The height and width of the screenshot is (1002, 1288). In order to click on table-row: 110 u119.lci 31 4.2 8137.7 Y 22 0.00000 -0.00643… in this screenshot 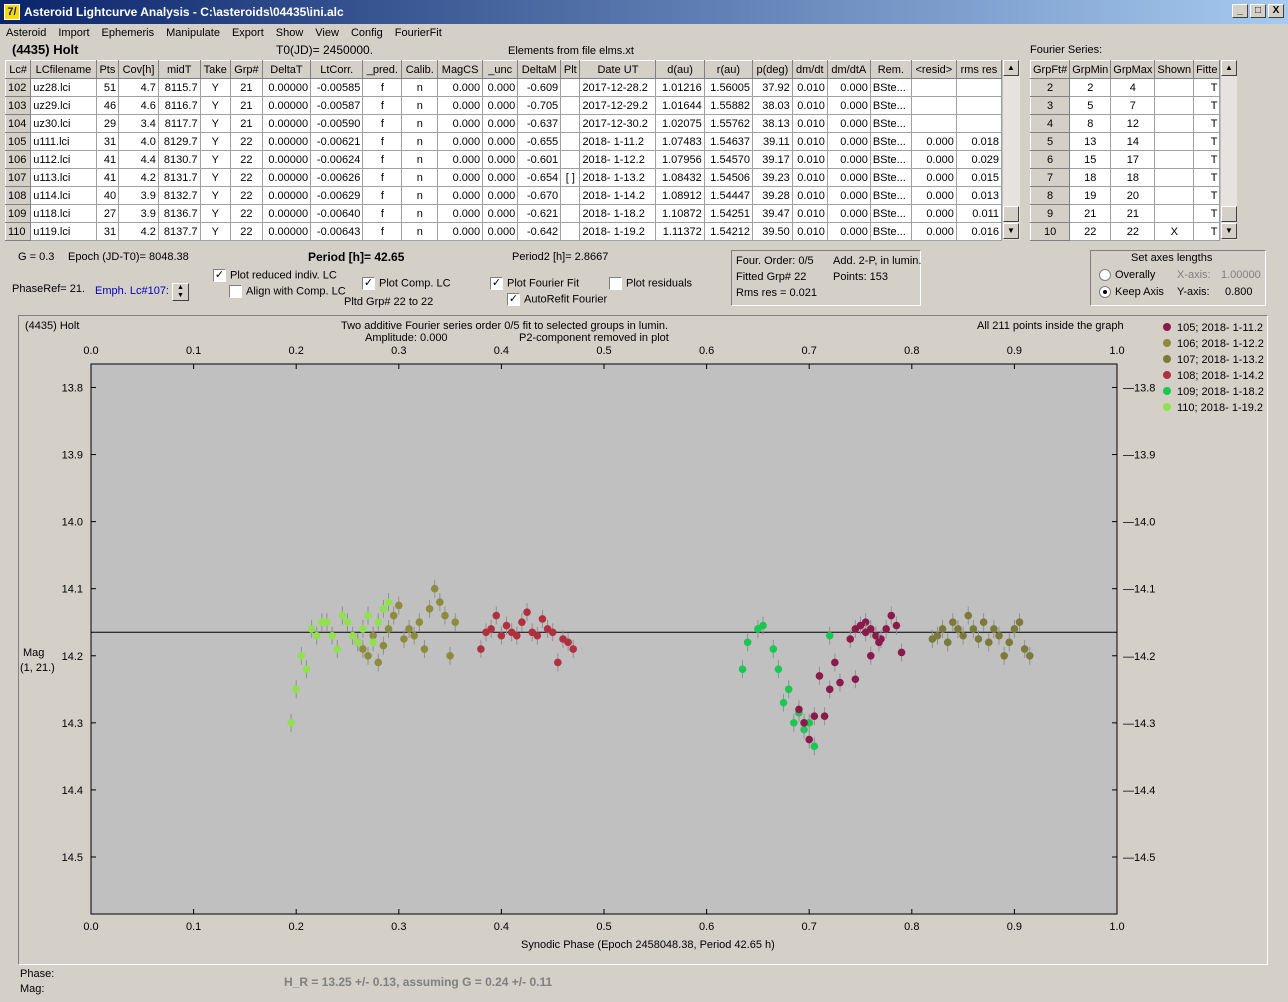, I will do `click(503, 231)`.